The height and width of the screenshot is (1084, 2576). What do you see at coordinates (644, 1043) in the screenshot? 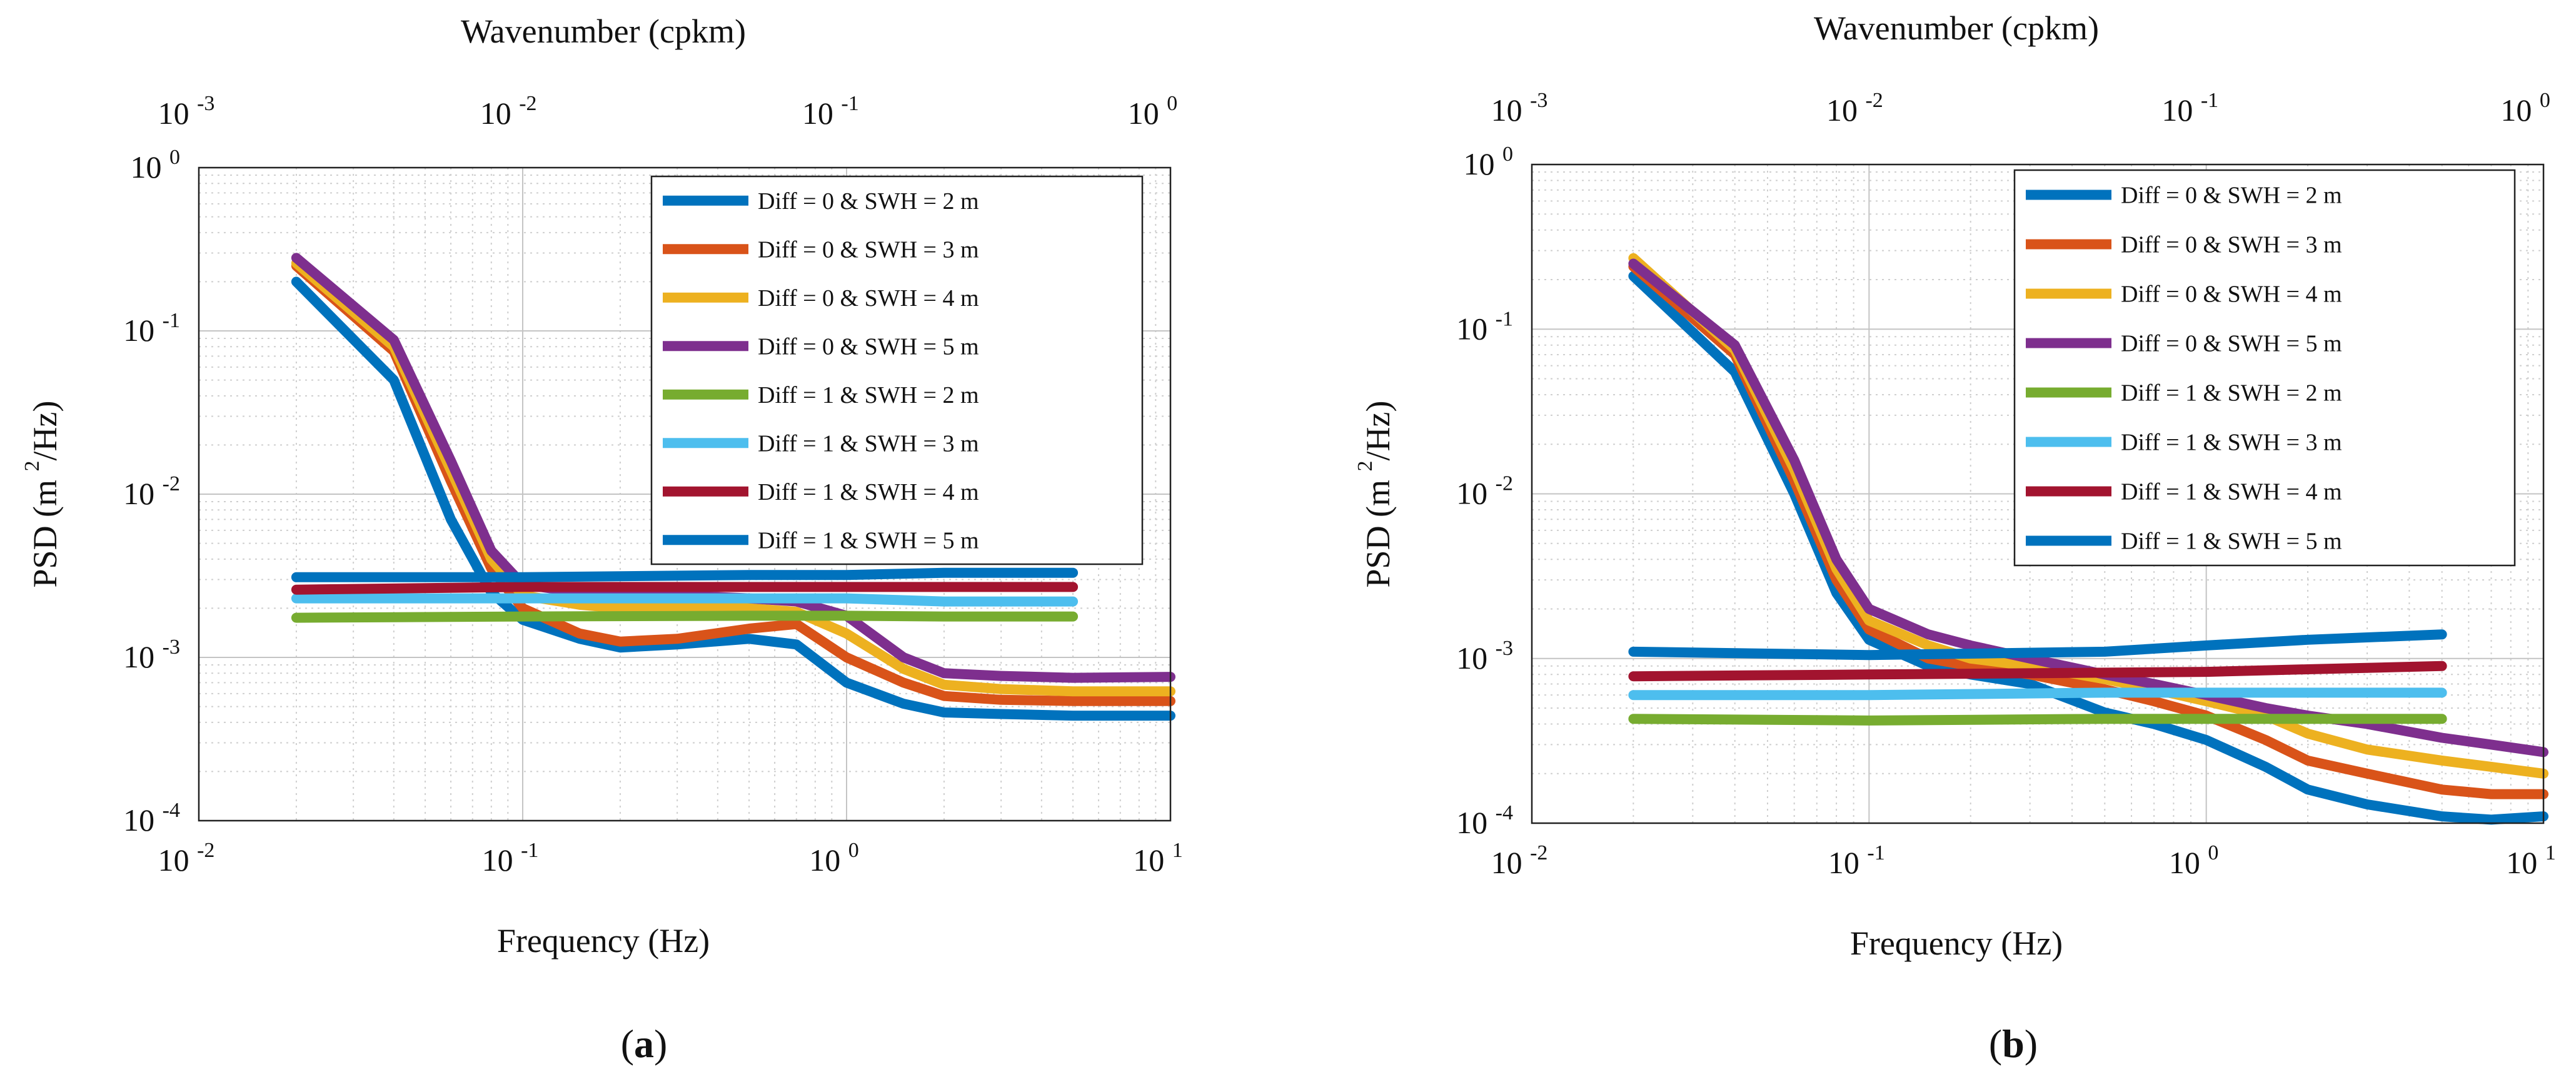
I see `panel-label-a: (a)` at bounding box center [644, 1043].